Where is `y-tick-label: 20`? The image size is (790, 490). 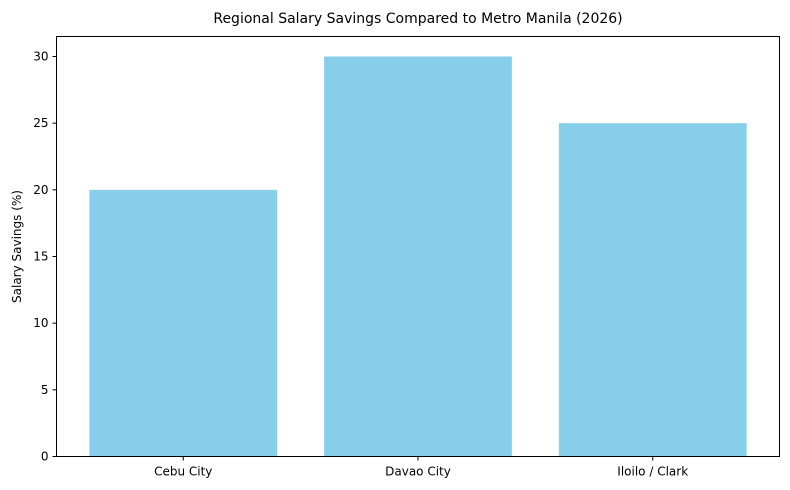 y-tick-label: 20 is located at coordinates (40, 190).